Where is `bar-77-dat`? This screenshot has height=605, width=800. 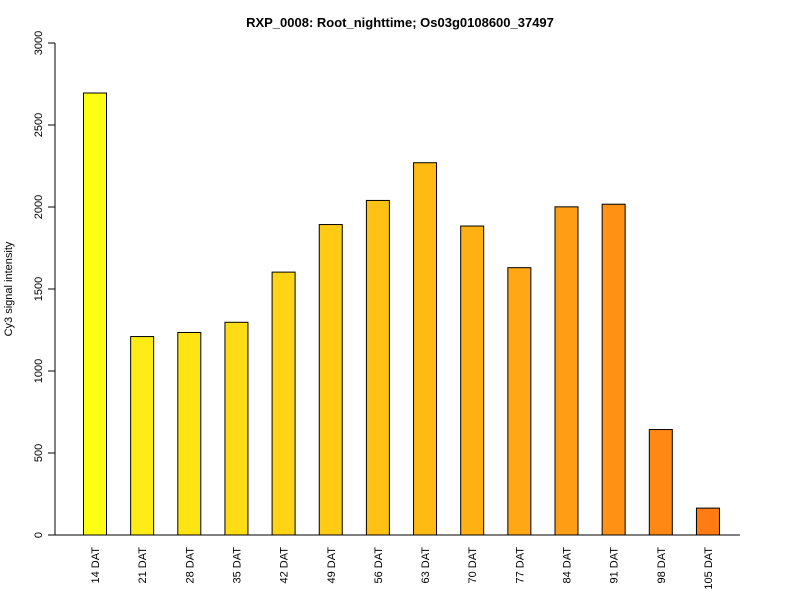 bar-77-dat is located at coordinates (519, 401).